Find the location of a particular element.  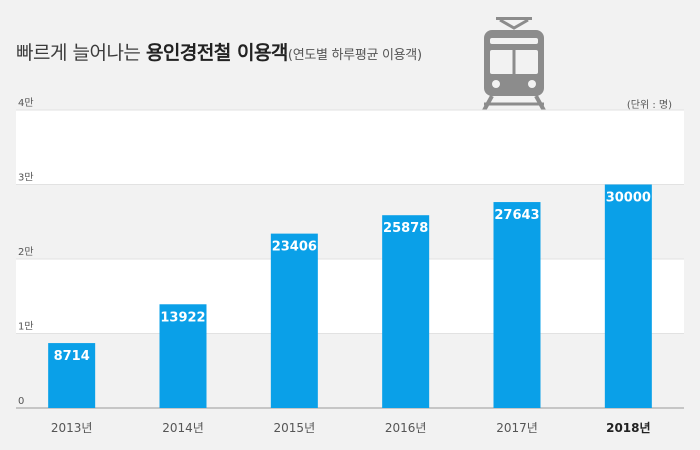

title-subtitle: (연도별 하루평균 이용객) is located at coordinates (354, 55).